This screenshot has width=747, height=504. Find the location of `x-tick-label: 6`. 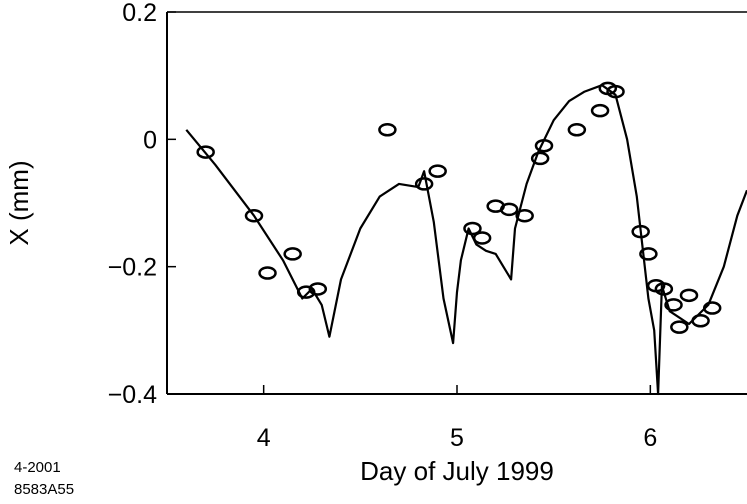

x-tick-label: 6 is located at coordinates (650, 438).